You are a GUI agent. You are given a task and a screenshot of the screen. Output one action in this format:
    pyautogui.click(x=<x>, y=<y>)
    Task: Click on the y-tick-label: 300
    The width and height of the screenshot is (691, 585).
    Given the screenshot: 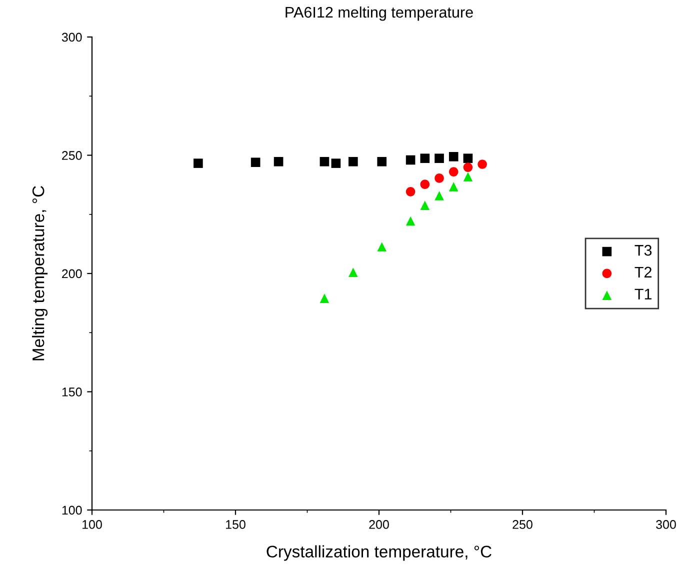 What is the action you would take?
    pyautogui.click(x=72, y=37)
    